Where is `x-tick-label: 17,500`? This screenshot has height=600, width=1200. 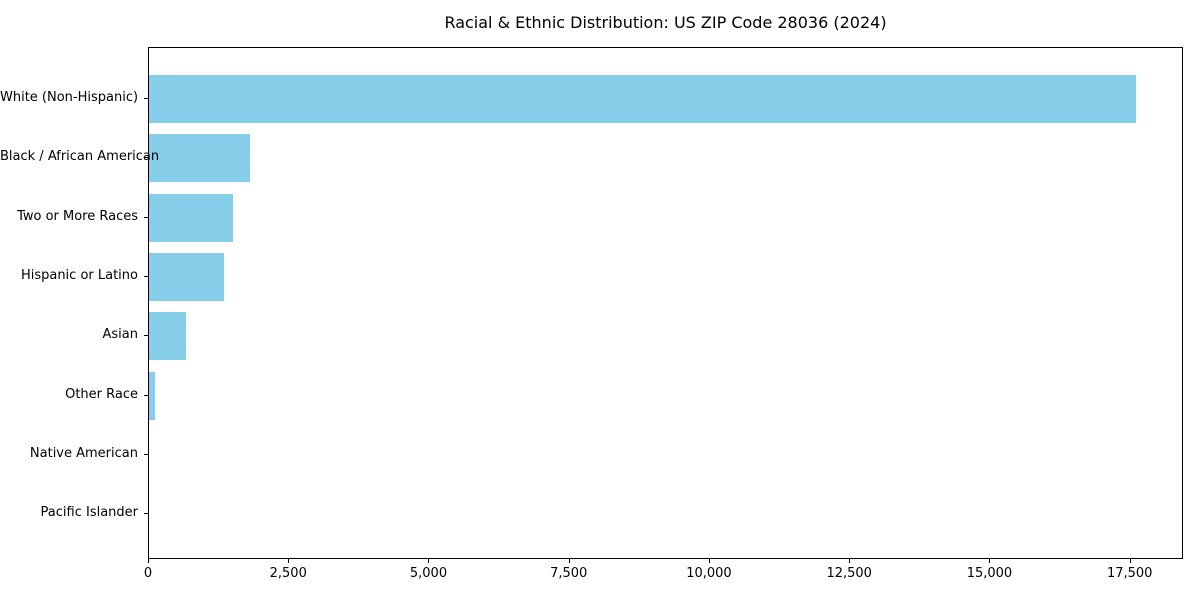
x-tick-label: 17,500 is located at coordinates (1129, 573).